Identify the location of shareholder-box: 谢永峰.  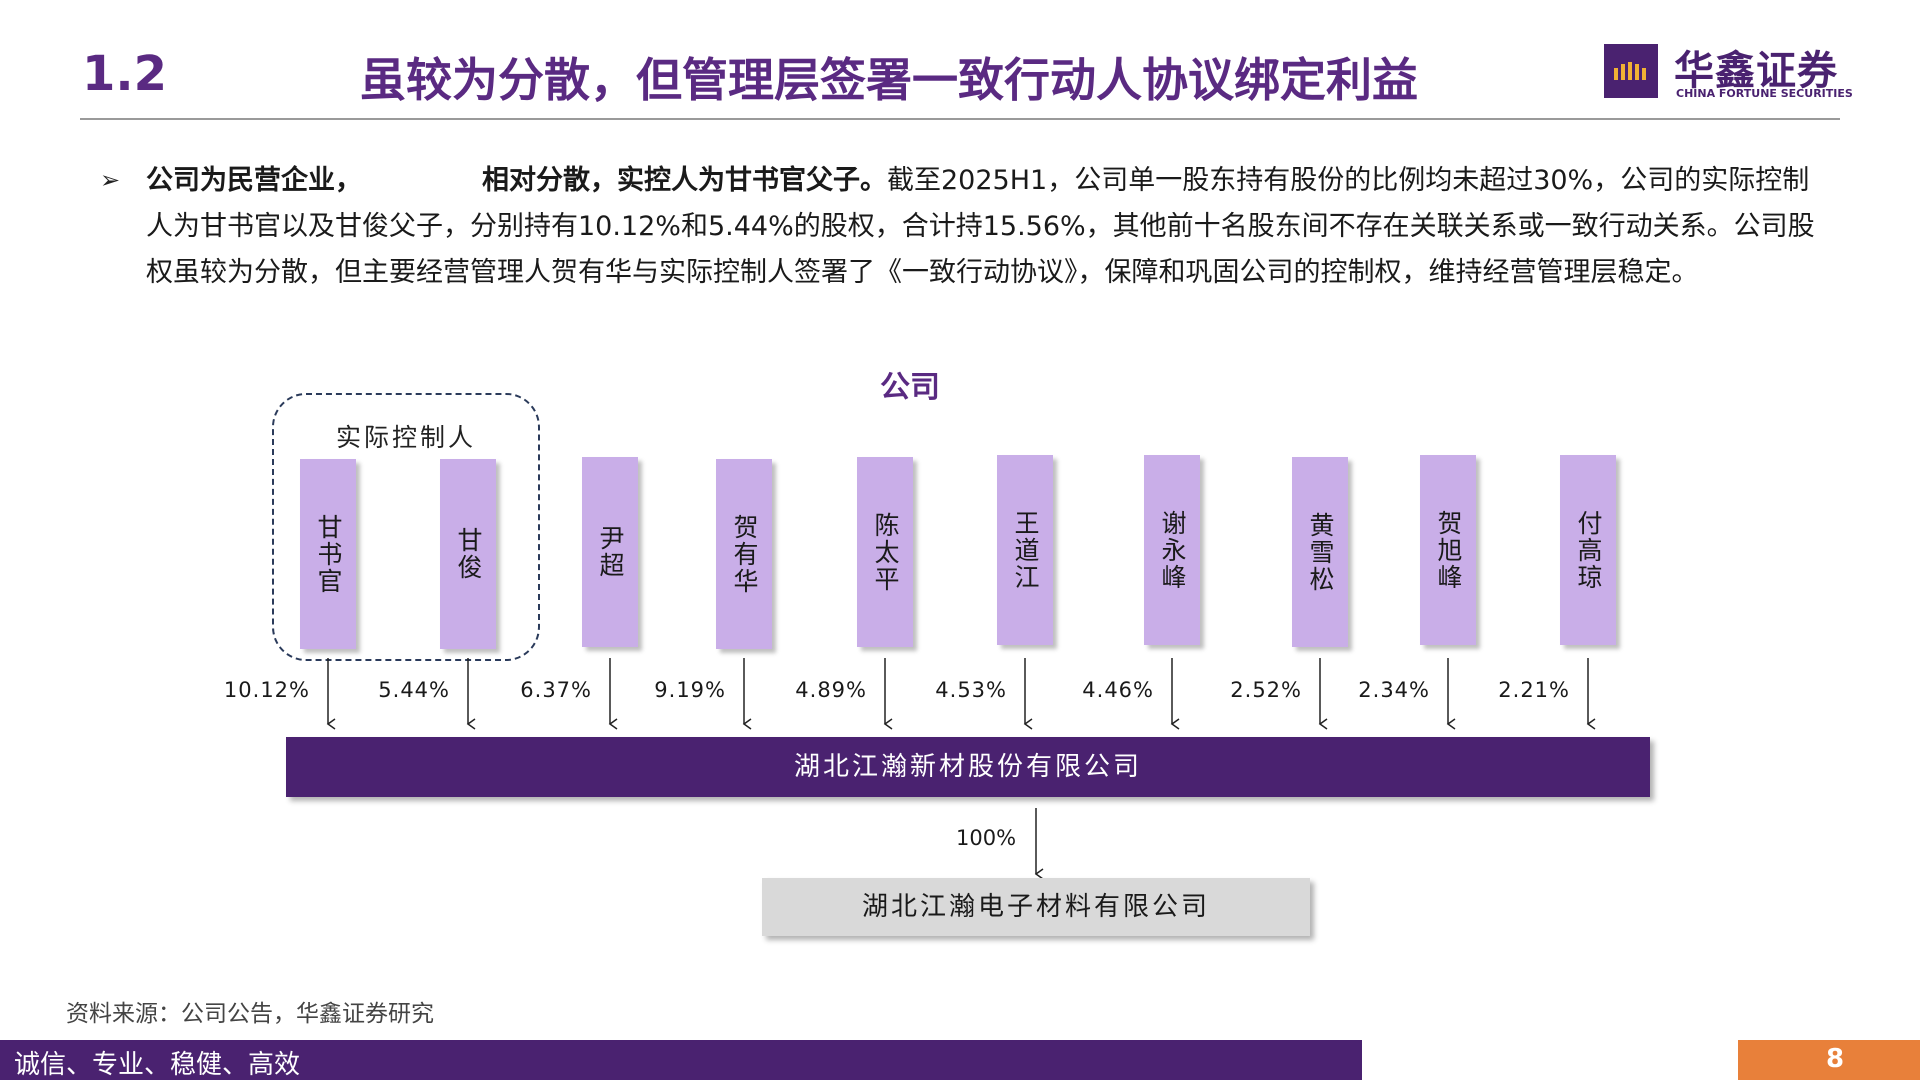
(1172, 550).